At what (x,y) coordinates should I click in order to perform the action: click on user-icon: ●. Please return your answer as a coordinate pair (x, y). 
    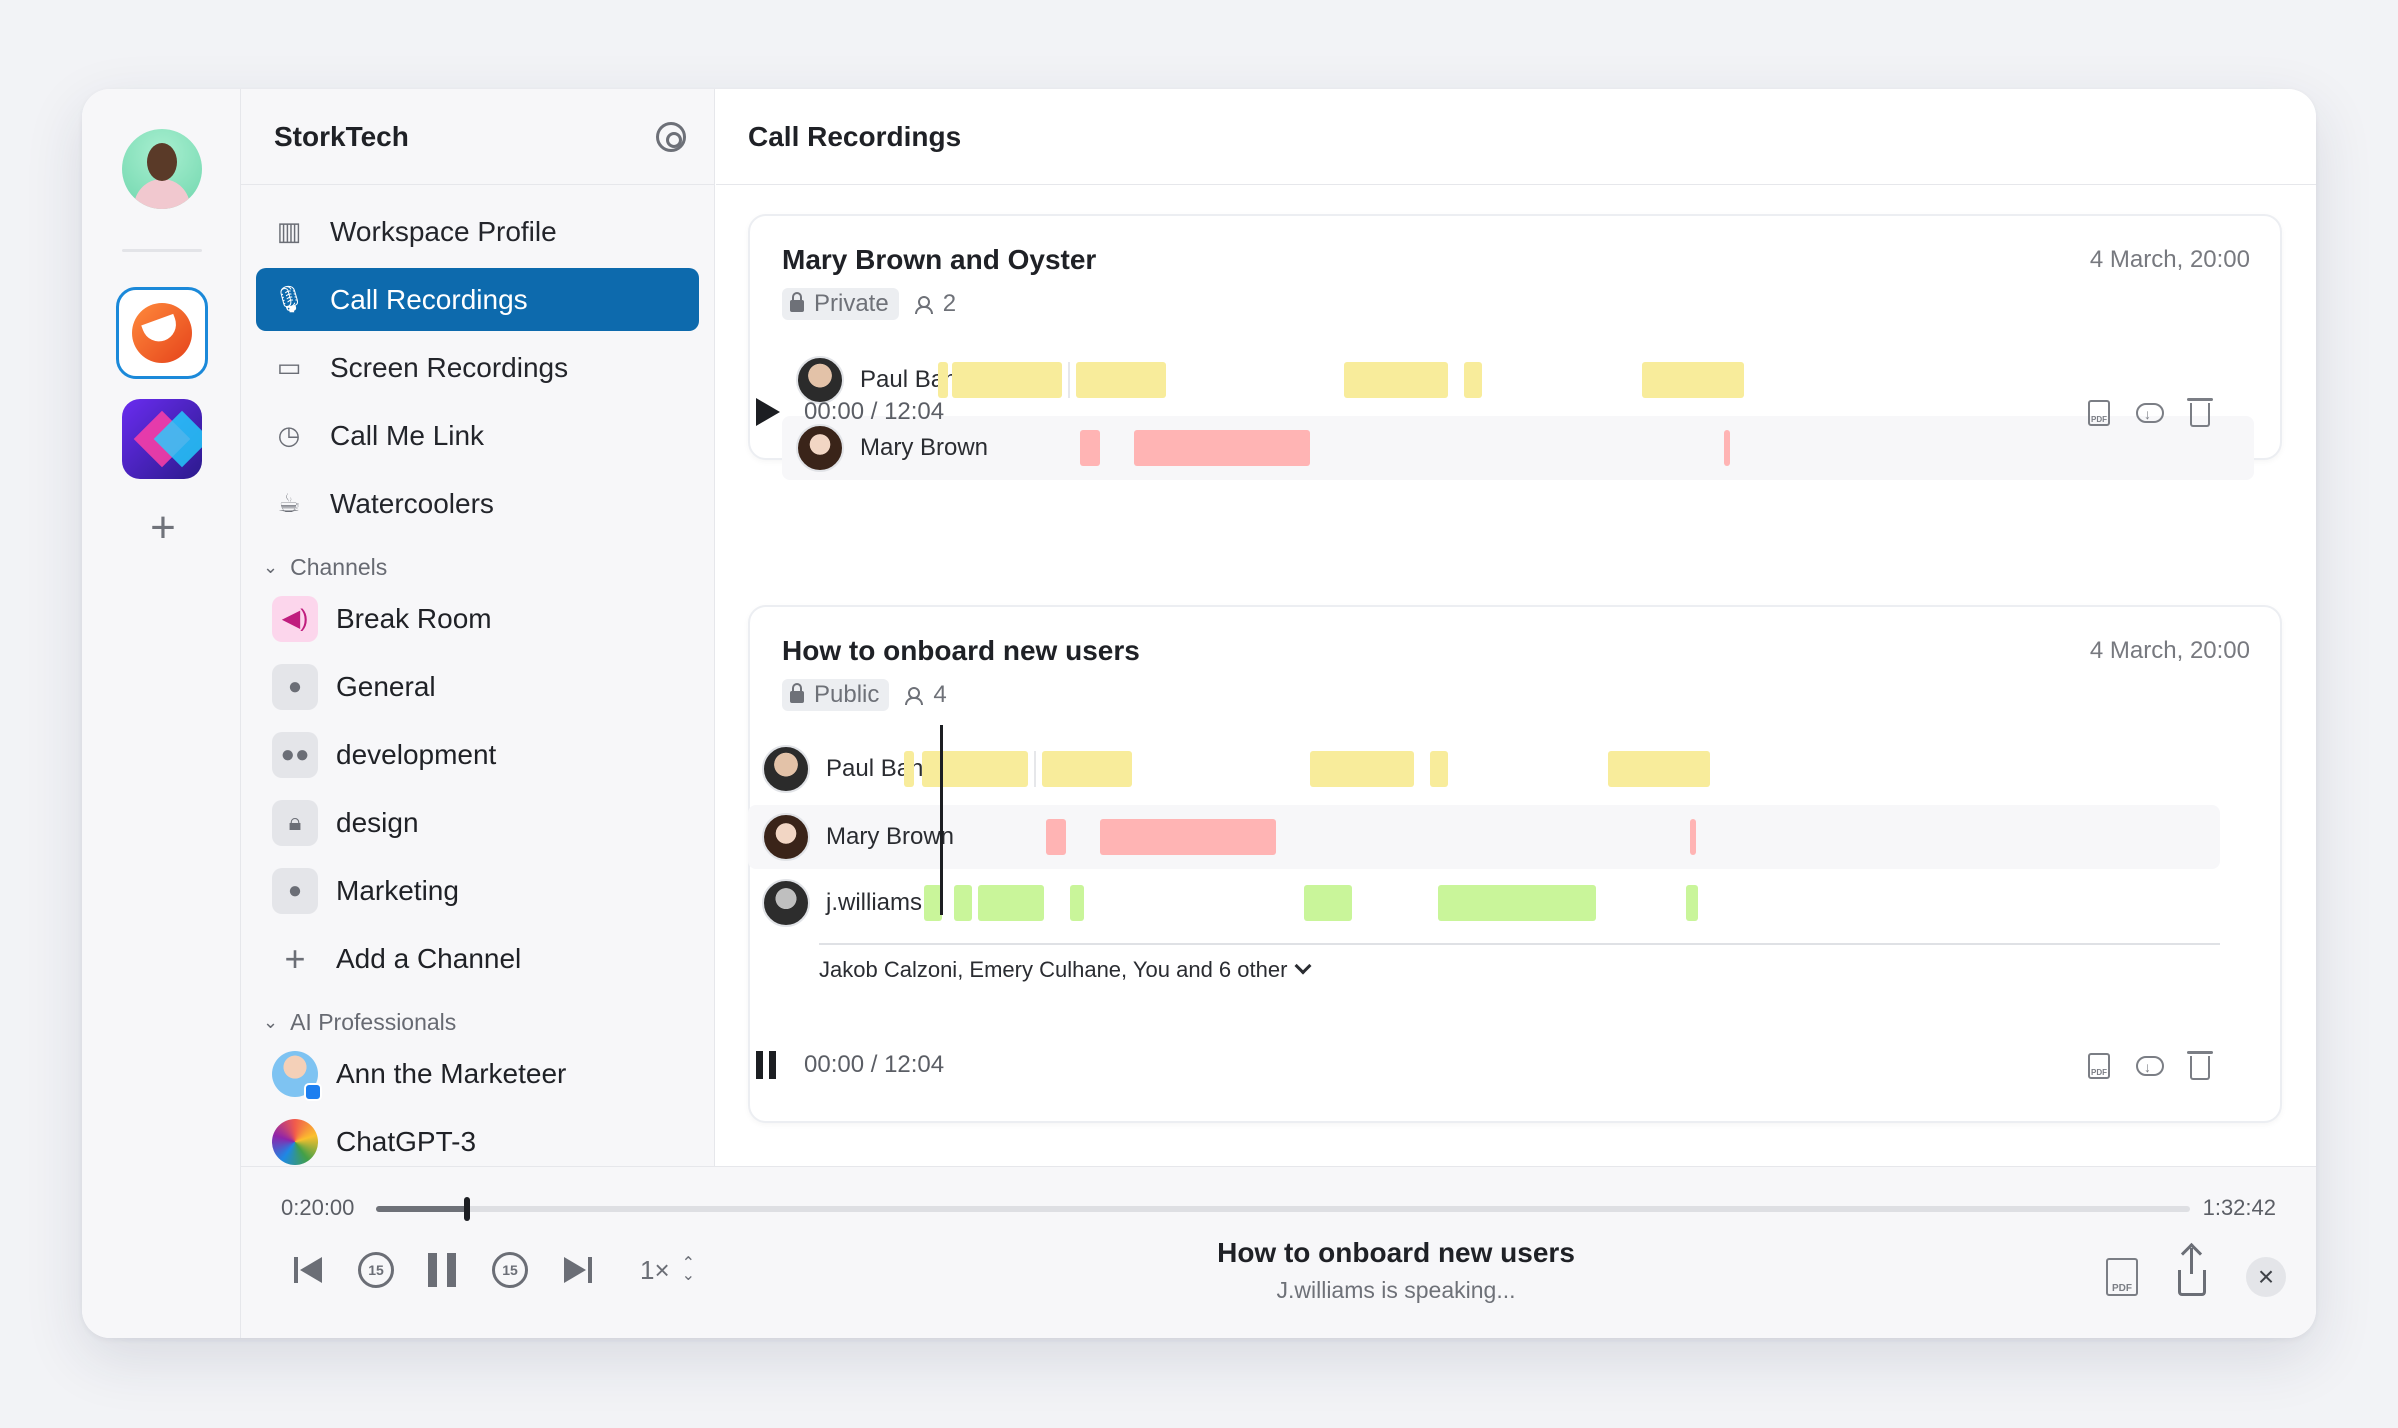
    Looking at the image, I should click on (295, 890).